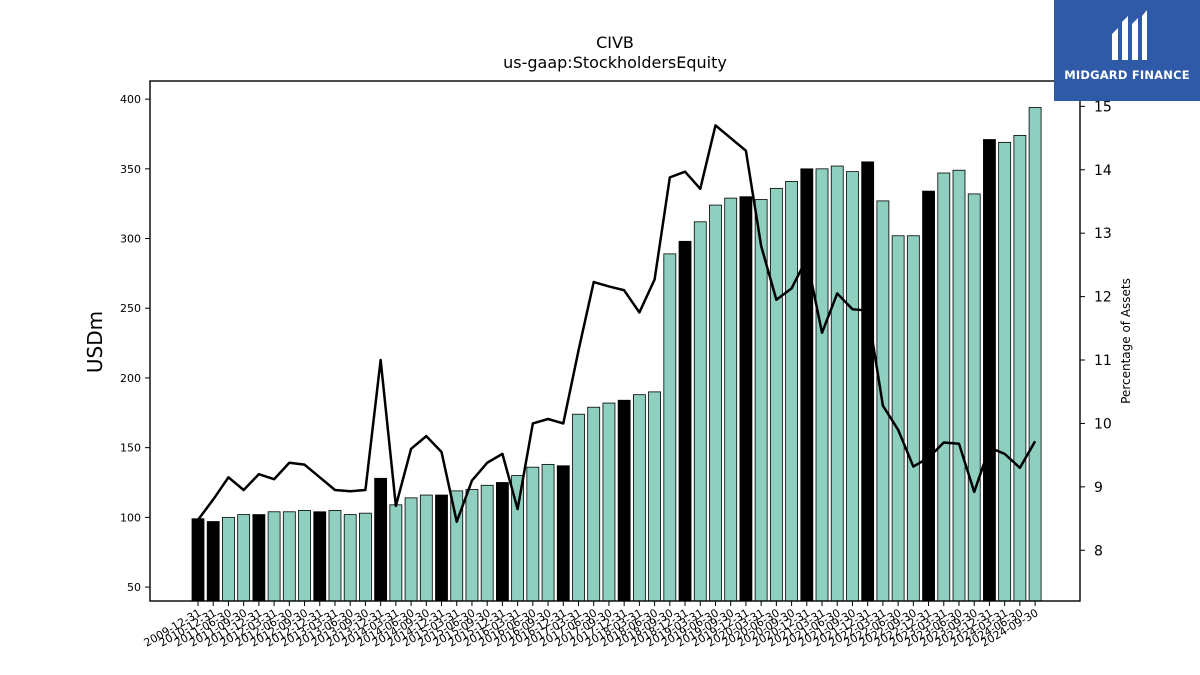  What do you see at coordinates (130, 448) in the screenshot?
I see `y-tick-label: 150` at bounding box center [130, 448].